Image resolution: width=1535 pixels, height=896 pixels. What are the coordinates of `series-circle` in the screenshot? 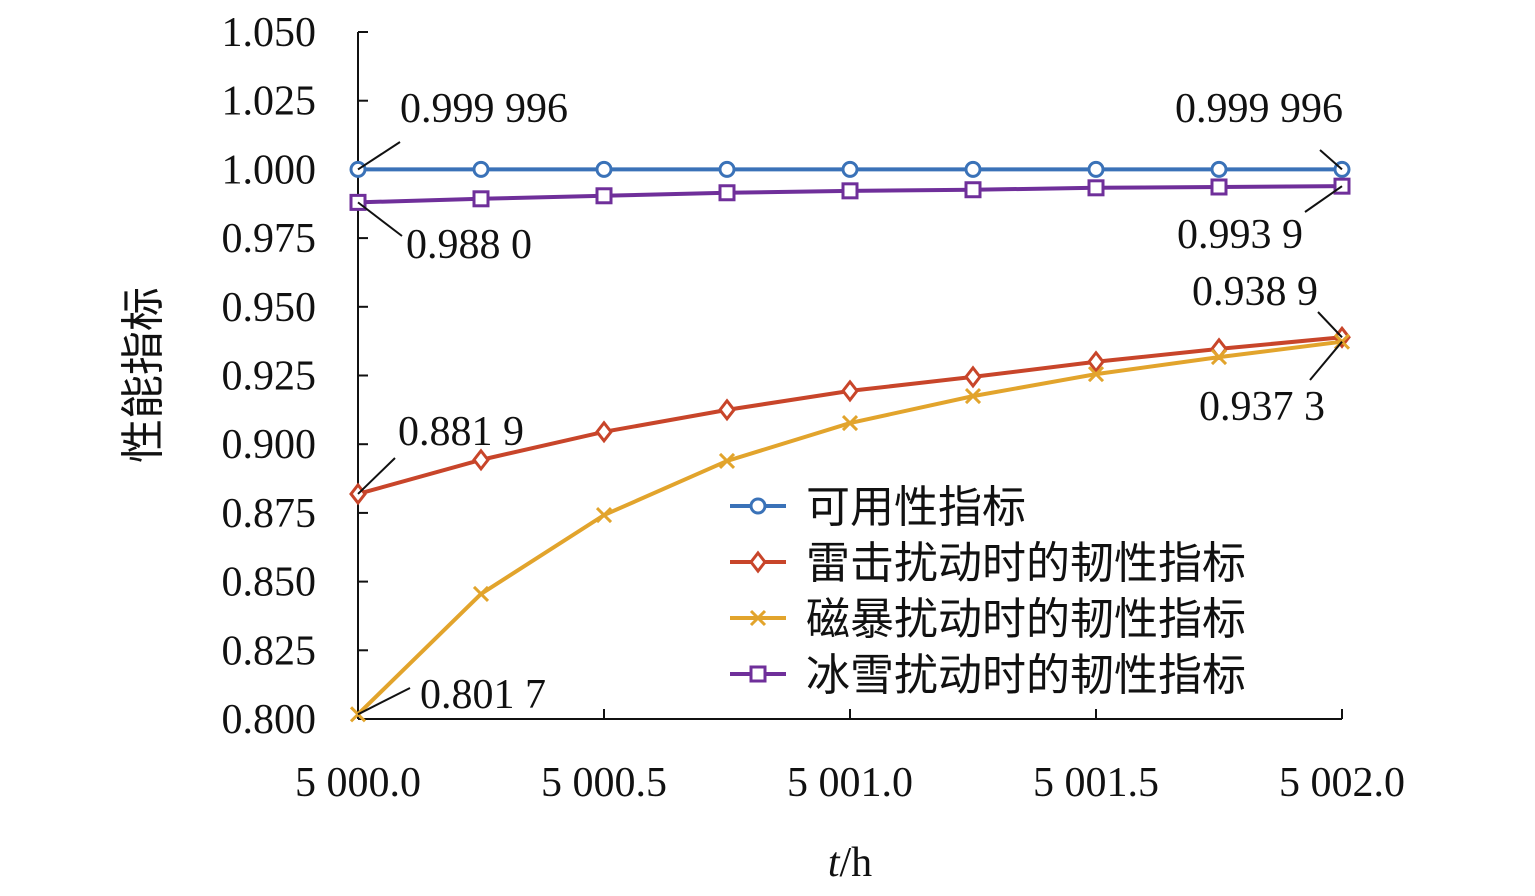 It's located at (850, 169).